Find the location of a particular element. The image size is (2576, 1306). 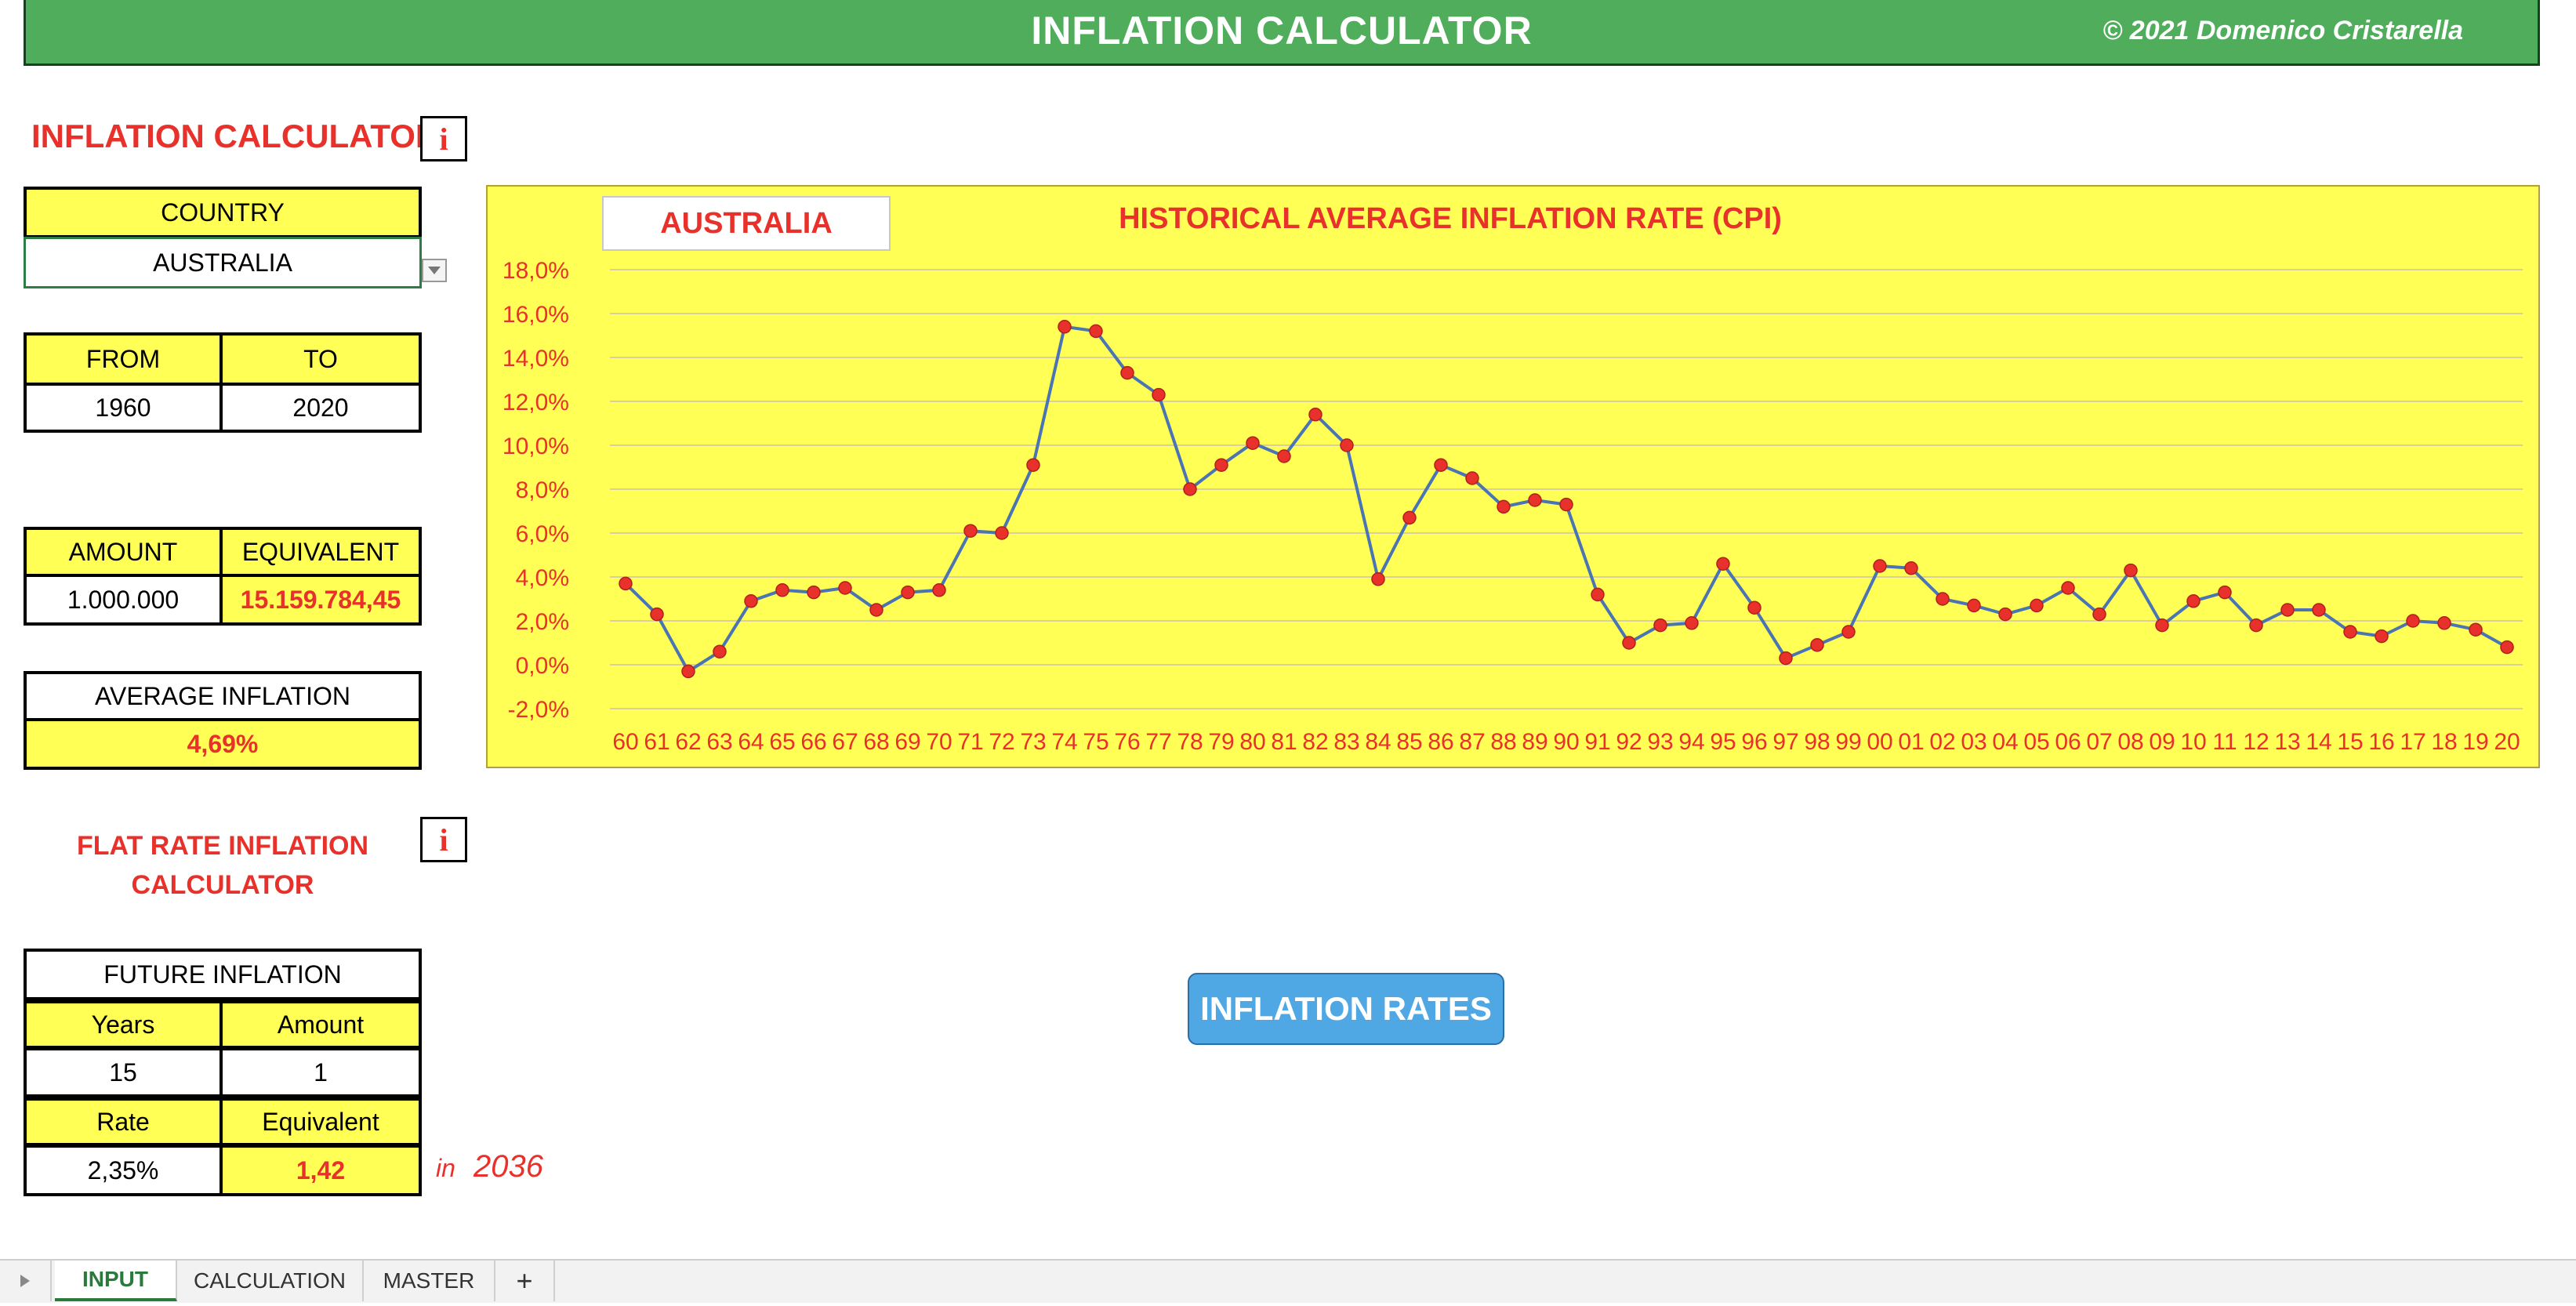

future-equivalent-value: 1,42 is located at coordinates (321, 1170).